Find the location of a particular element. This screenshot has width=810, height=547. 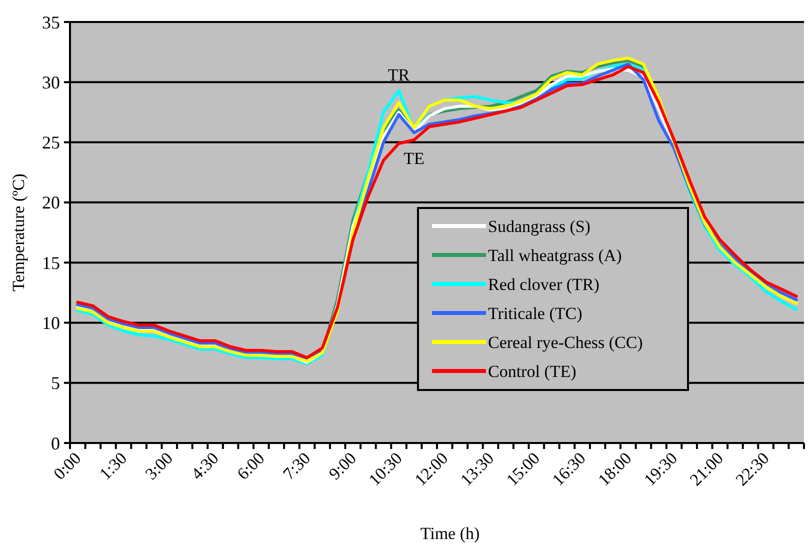

legend-label: Control (TE) is located at coordinates (532, 371).